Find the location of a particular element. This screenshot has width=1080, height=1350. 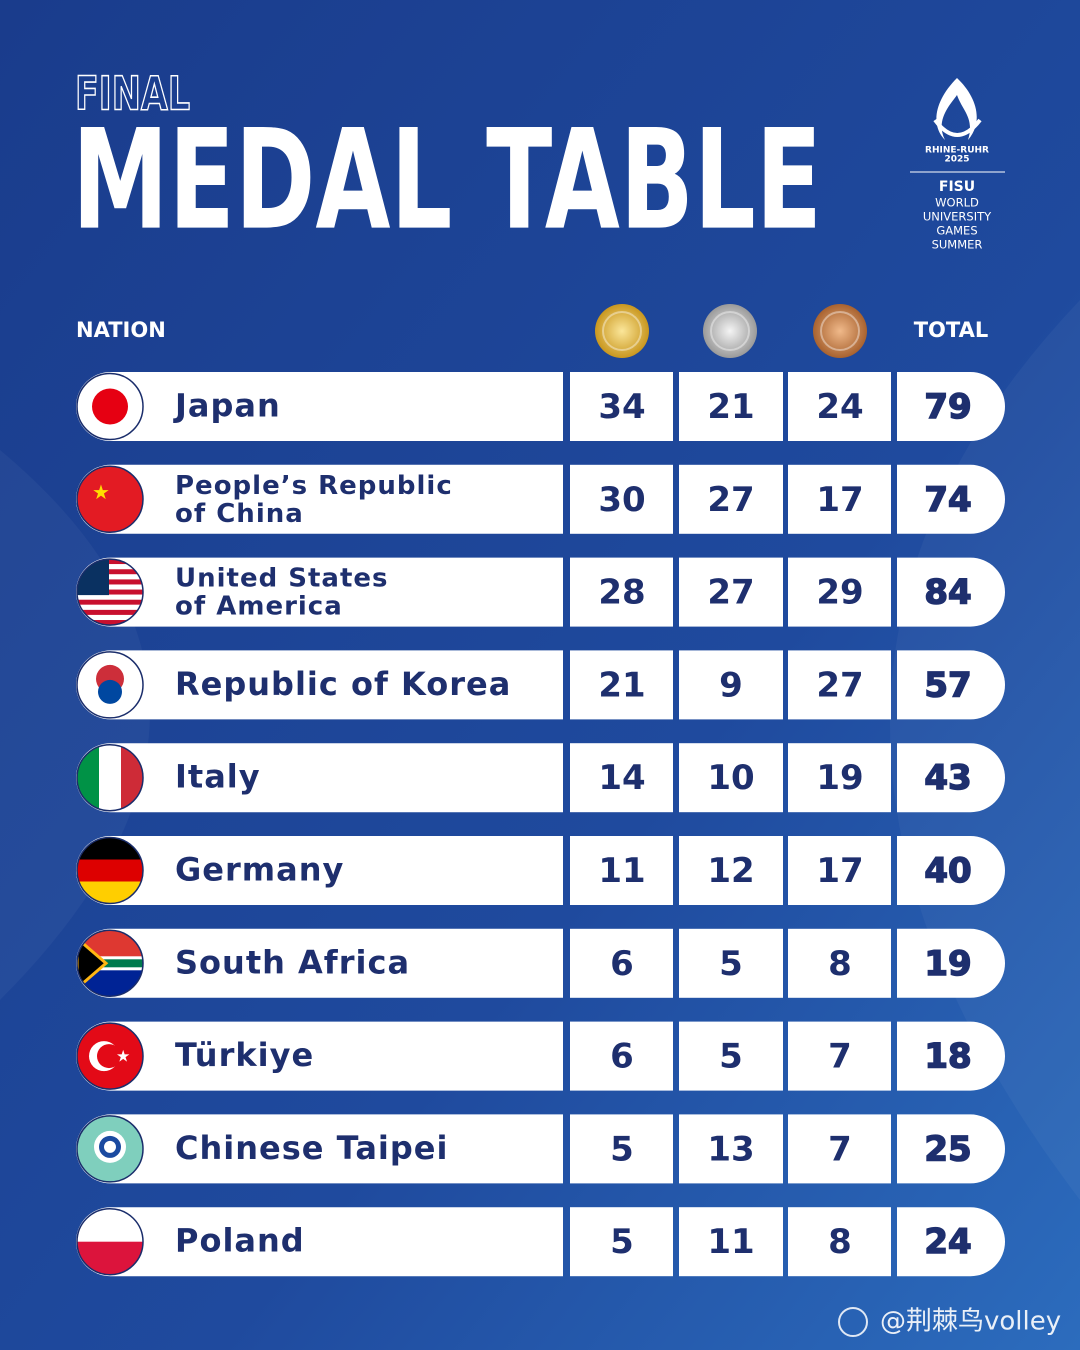

medal-count: 24 is located at coordinates (839, 407).